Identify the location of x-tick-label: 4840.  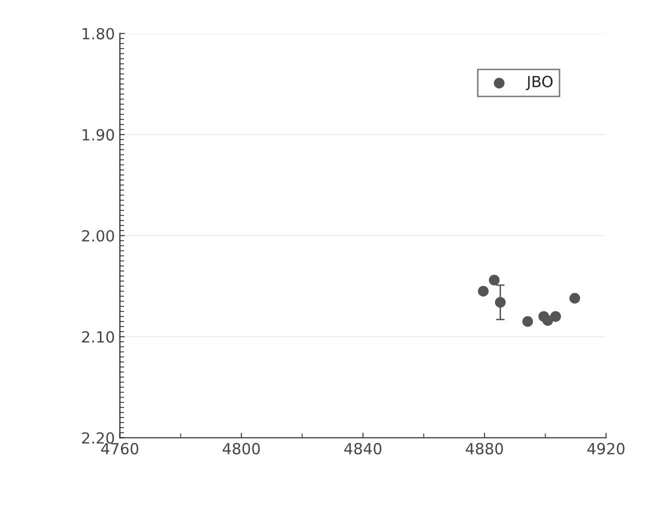
(363, 448).